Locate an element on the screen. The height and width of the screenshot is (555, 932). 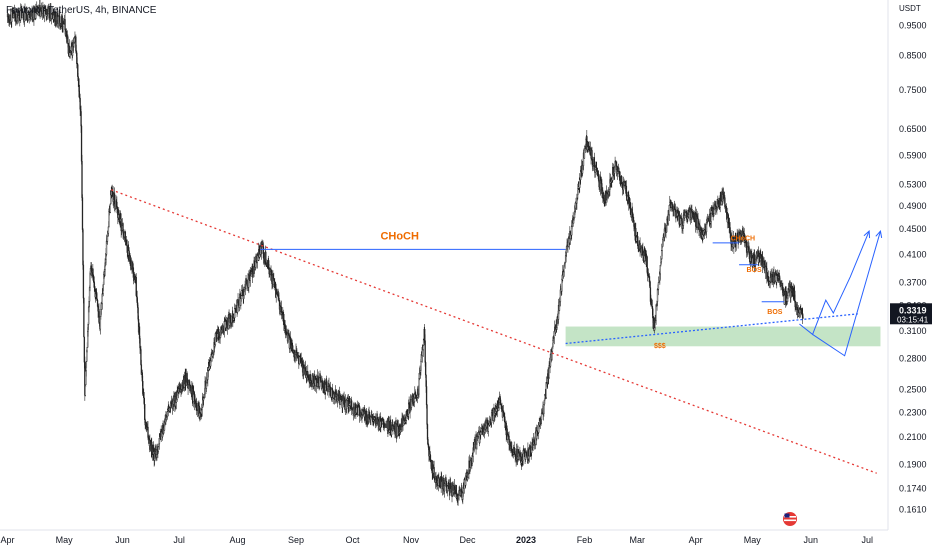
demand-zone is located at coordinates (723, 337).